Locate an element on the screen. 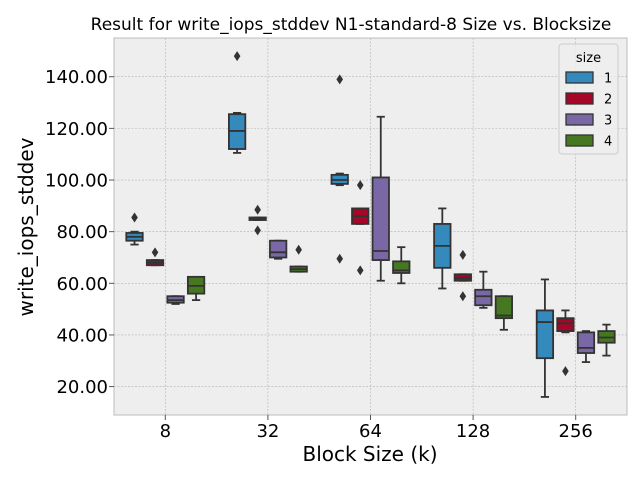 The width and height of the screenshot is (640, 480). x-tick-label: 64 is located at coordinates (370, 431).